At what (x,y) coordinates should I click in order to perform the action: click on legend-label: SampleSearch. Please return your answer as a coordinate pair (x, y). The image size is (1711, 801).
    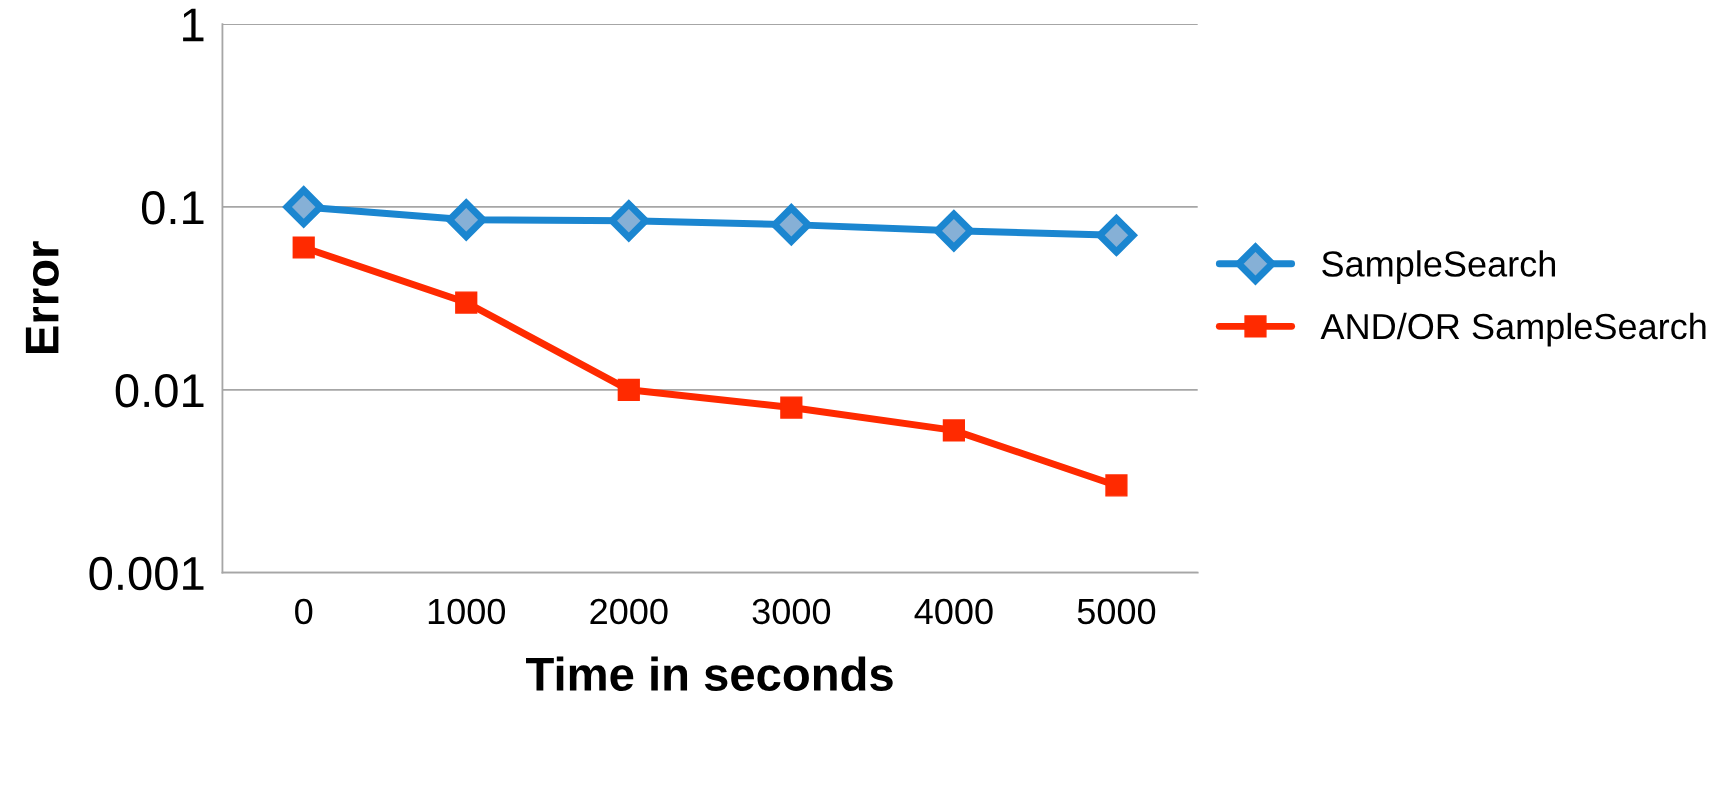
    Looking at the image, I should click on (1438, 267).